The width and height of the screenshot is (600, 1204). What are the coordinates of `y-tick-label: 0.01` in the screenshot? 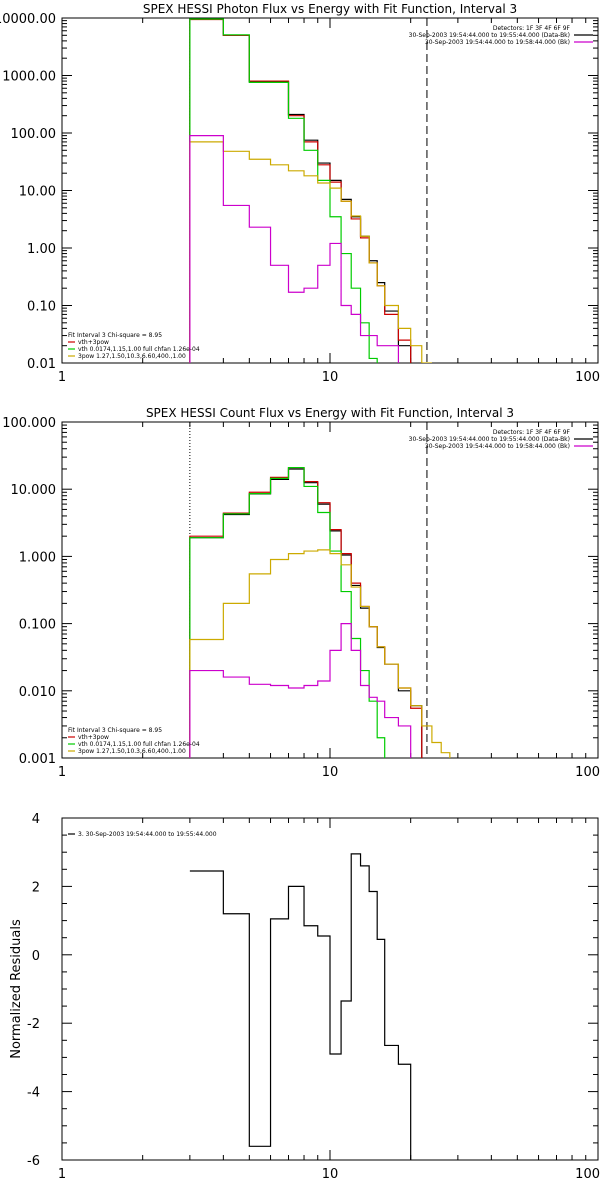 It's located at (41, 364).